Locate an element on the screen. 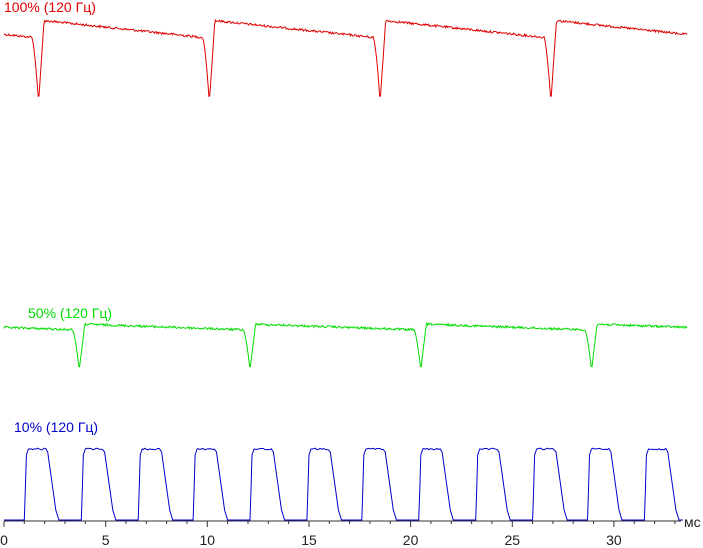  series-labels-group: 100% (120 Гц) 50% (120 Гц) 10% (120 Гц) is located at coordinates (58, 217).